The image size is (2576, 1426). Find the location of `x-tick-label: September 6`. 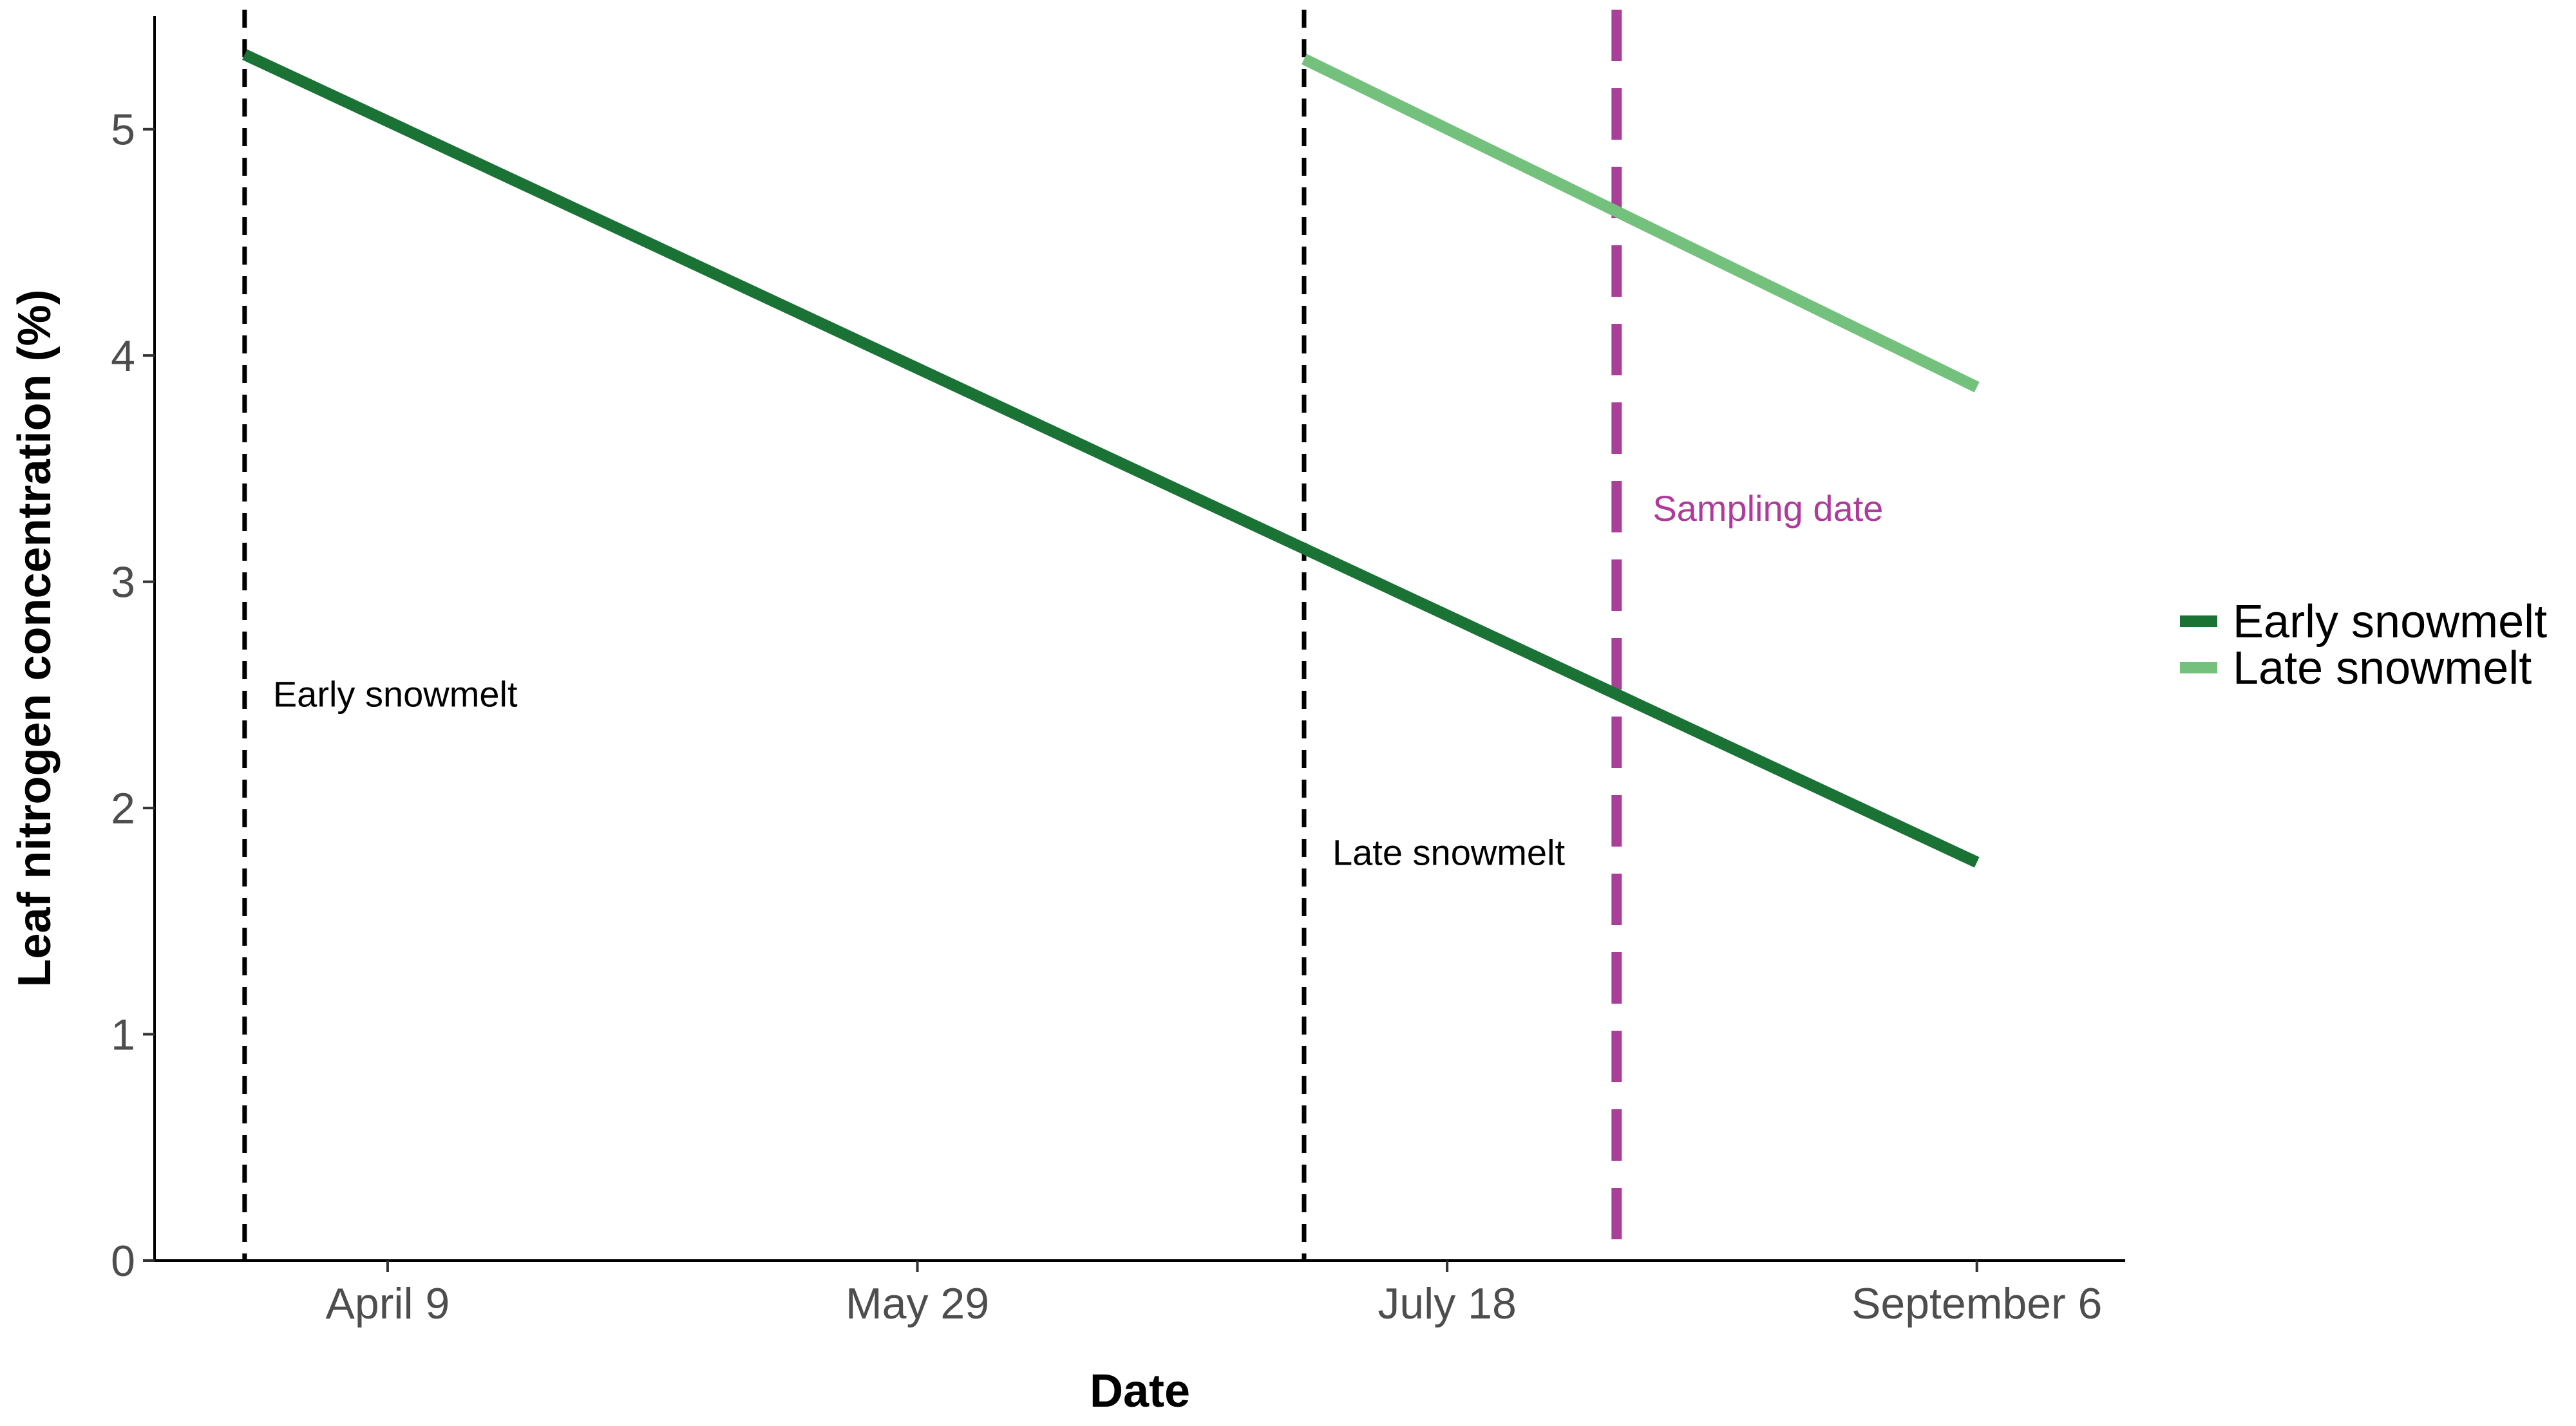

x-tick-label: September 6 is located at coordinates (1977, 1303).